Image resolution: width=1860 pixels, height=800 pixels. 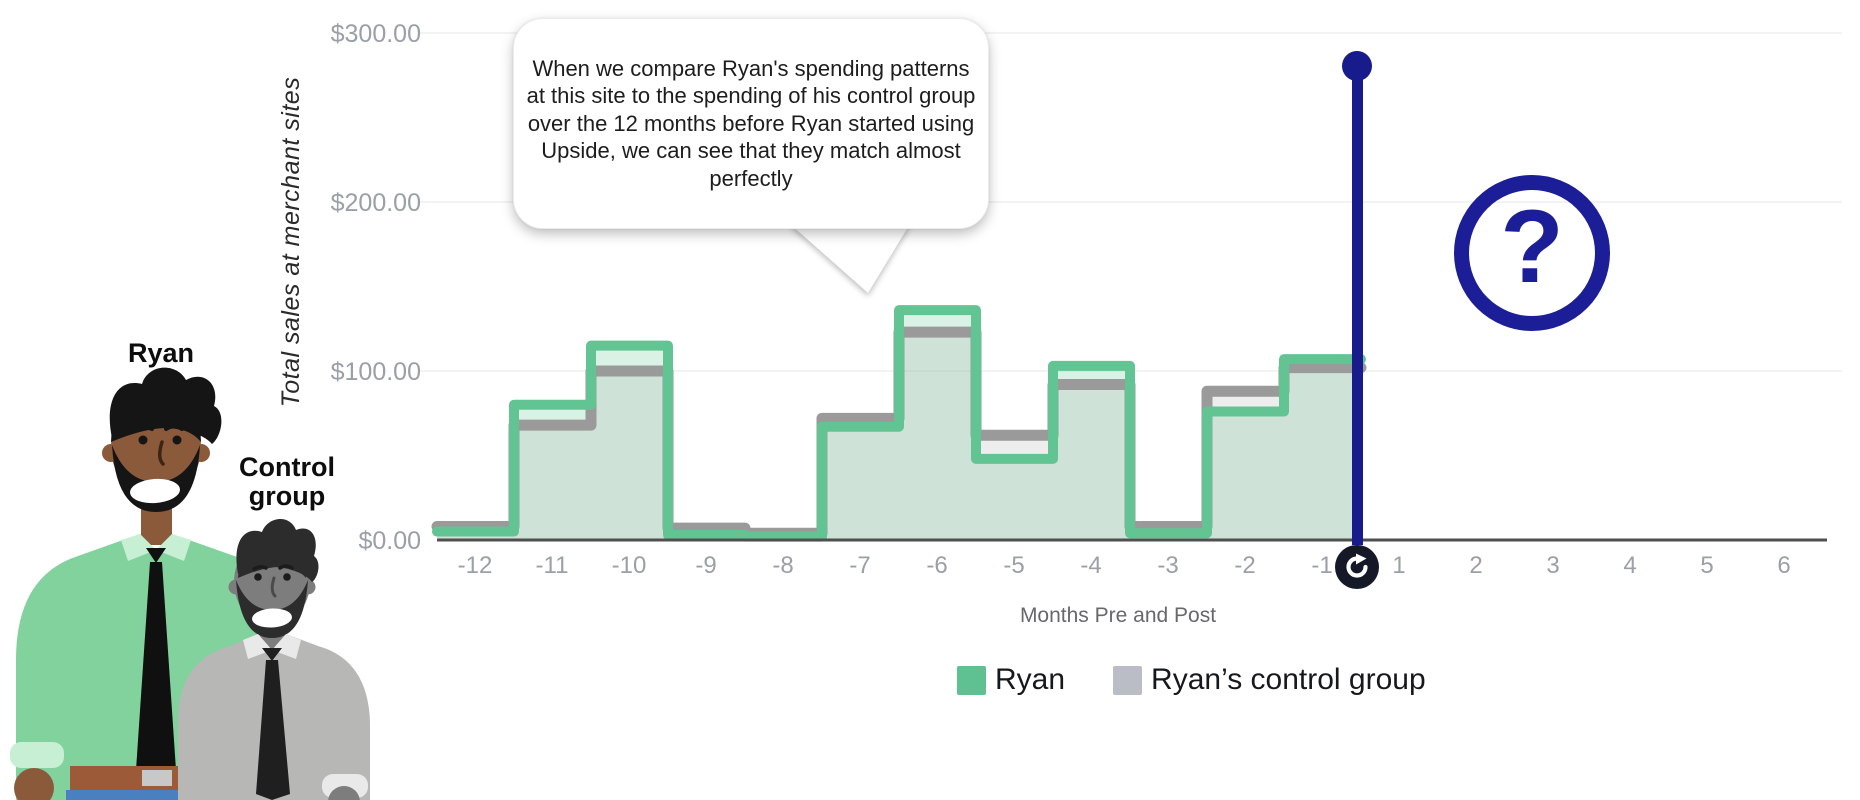 What do you see at coordinates (705, 565) in the screenshot?
I see `x-tick-label: -9` at bounding box center [705, 565].